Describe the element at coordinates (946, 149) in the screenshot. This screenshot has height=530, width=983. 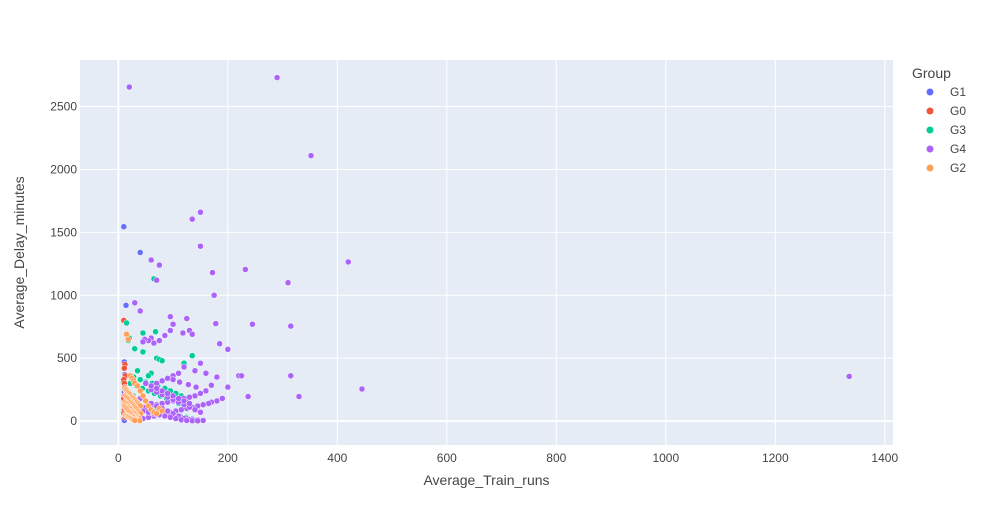
I see `legend-item-G4: G4` at that location.